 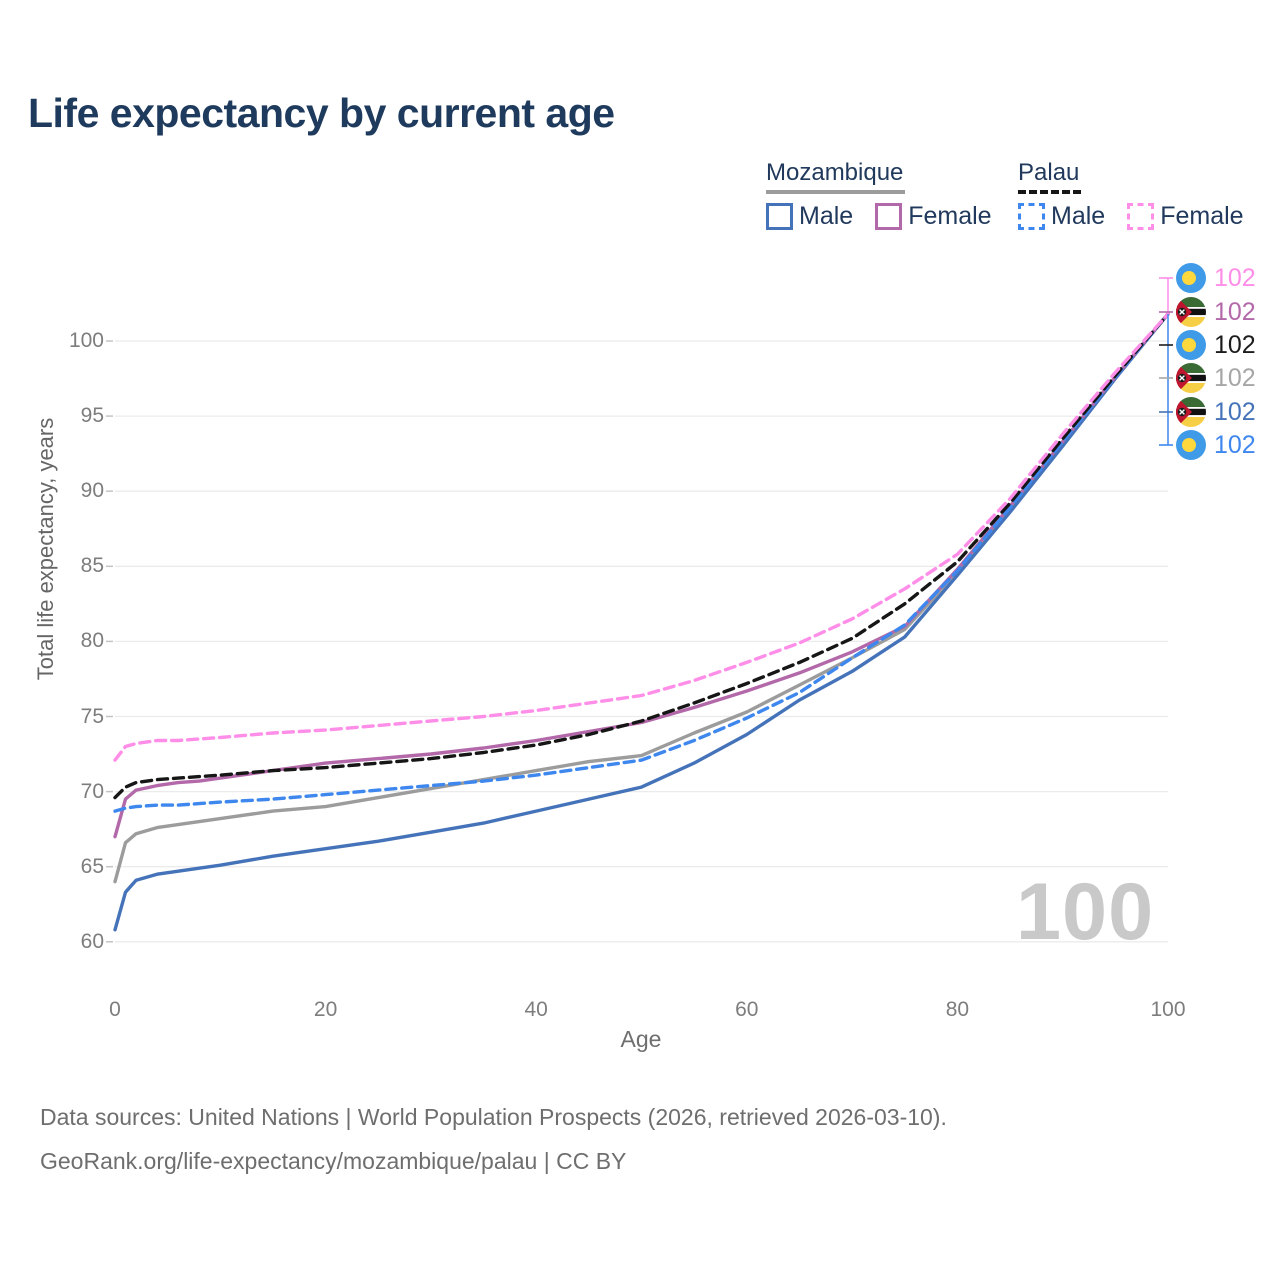 I want to click on end-label-mozambique-male: 102, so click(x=1216, y=412).